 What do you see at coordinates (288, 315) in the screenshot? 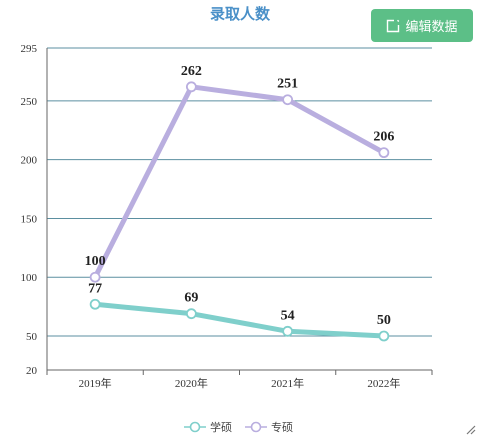
I see `data-label: 54` at bounding box center [288, 315].